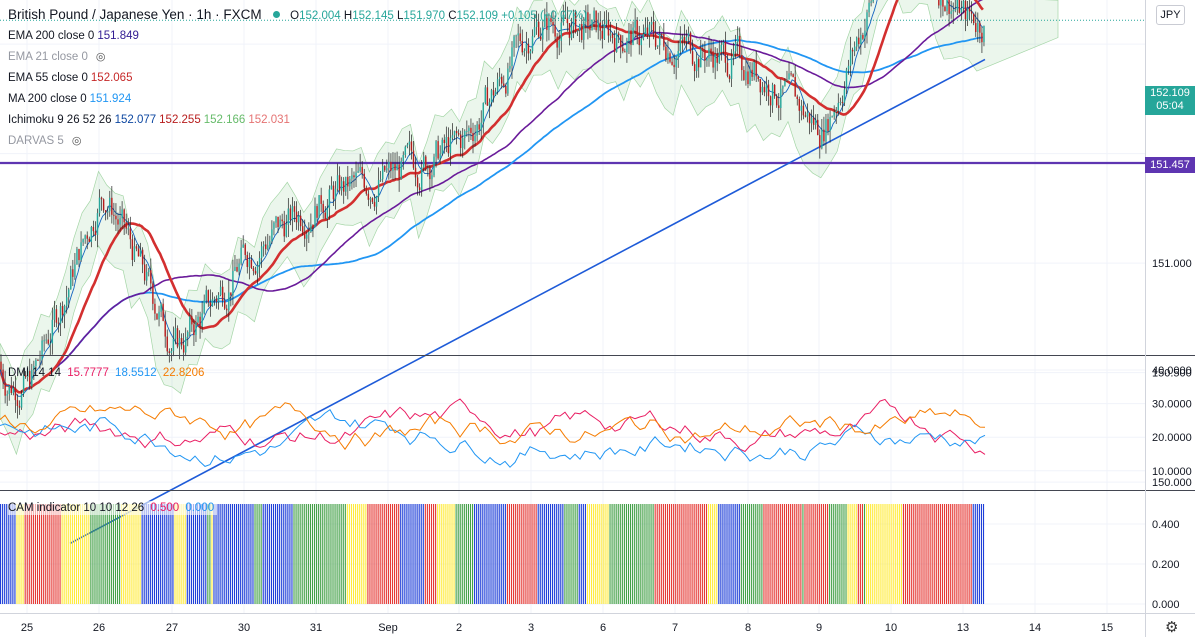 This screenshot has height=637, width=1195. I want to click on indicator-value: 152.065, so click(111, 78).